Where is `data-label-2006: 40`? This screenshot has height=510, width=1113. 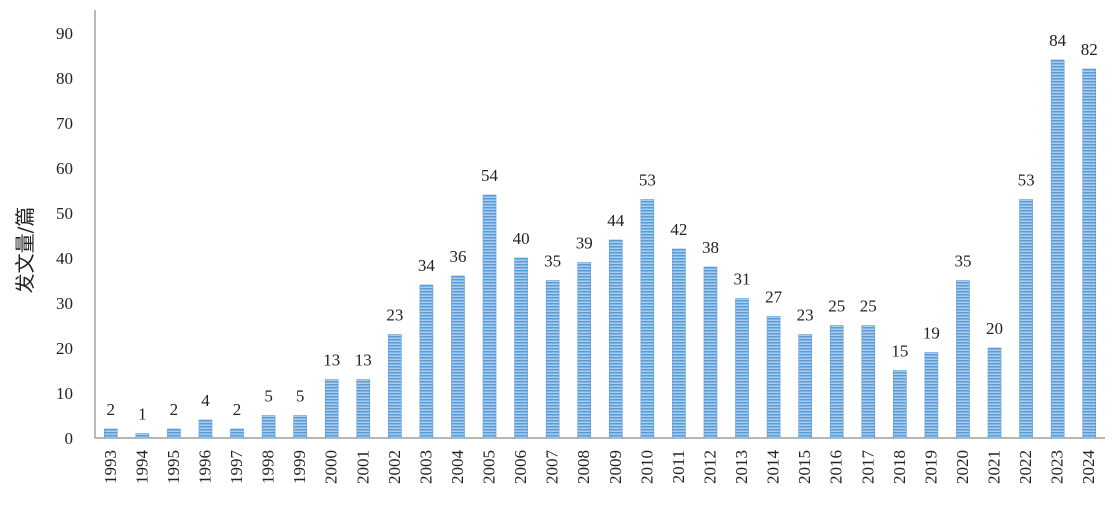
data-label-2006: 40 is located at coordinates (521, 238).